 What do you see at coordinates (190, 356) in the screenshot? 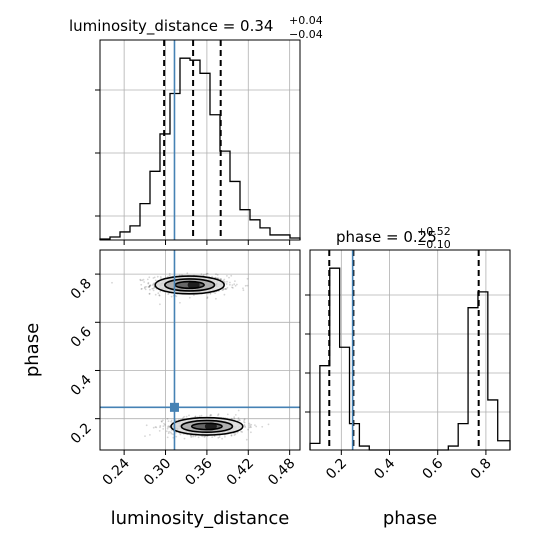
I see `posterior-samples` at bounding box center [190, 356].